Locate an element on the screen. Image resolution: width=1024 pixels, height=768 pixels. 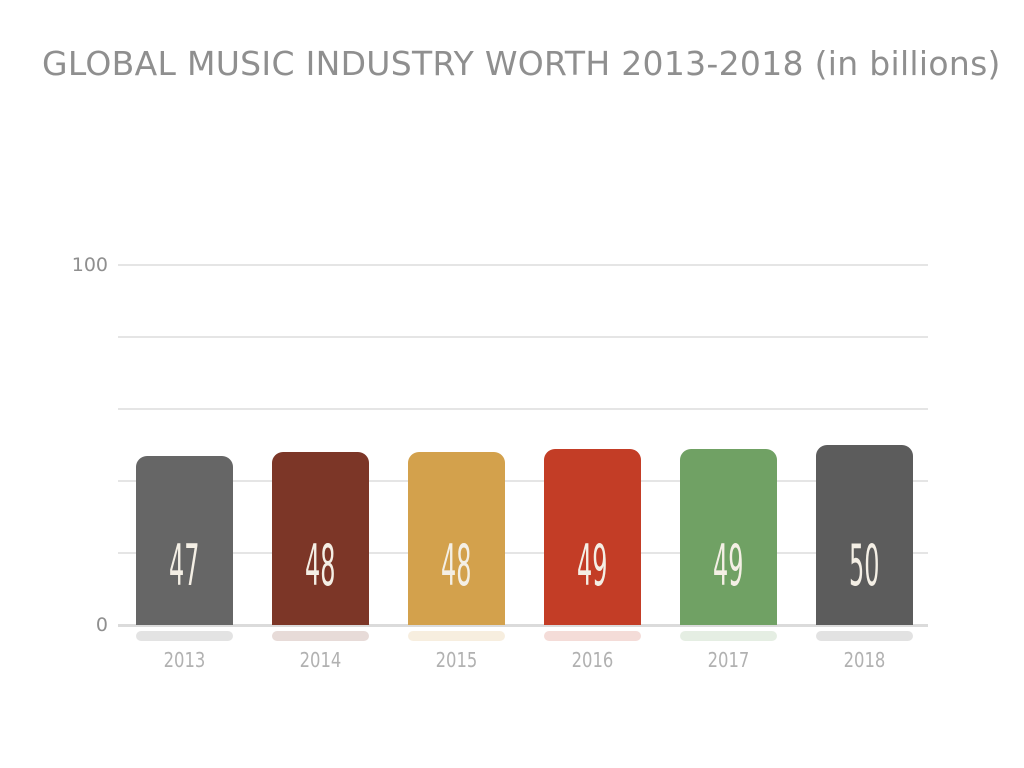
bar-reflection-2014 is located at coordinates (320, 636).